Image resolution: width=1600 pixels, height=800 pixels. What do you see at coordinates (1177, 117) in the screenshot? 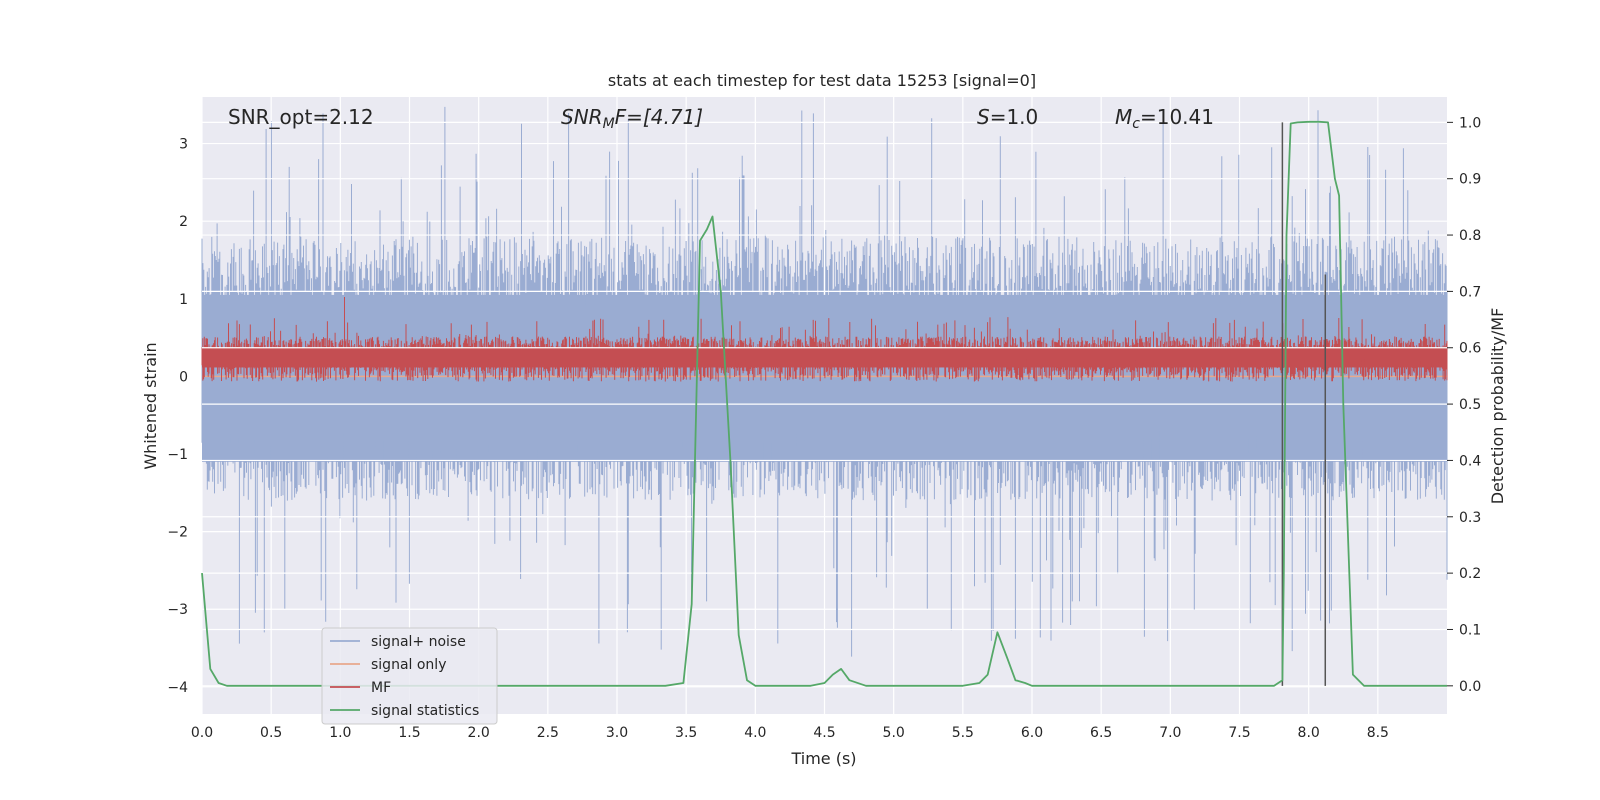
I see `annotation-mc-rest: =10.41` at bounding box center [1177, 117].